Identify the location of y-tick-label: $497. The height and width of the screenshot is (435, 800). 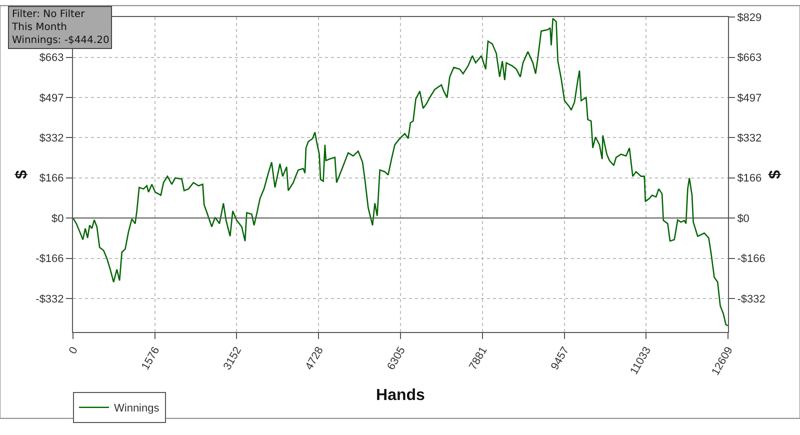
(51, 98).